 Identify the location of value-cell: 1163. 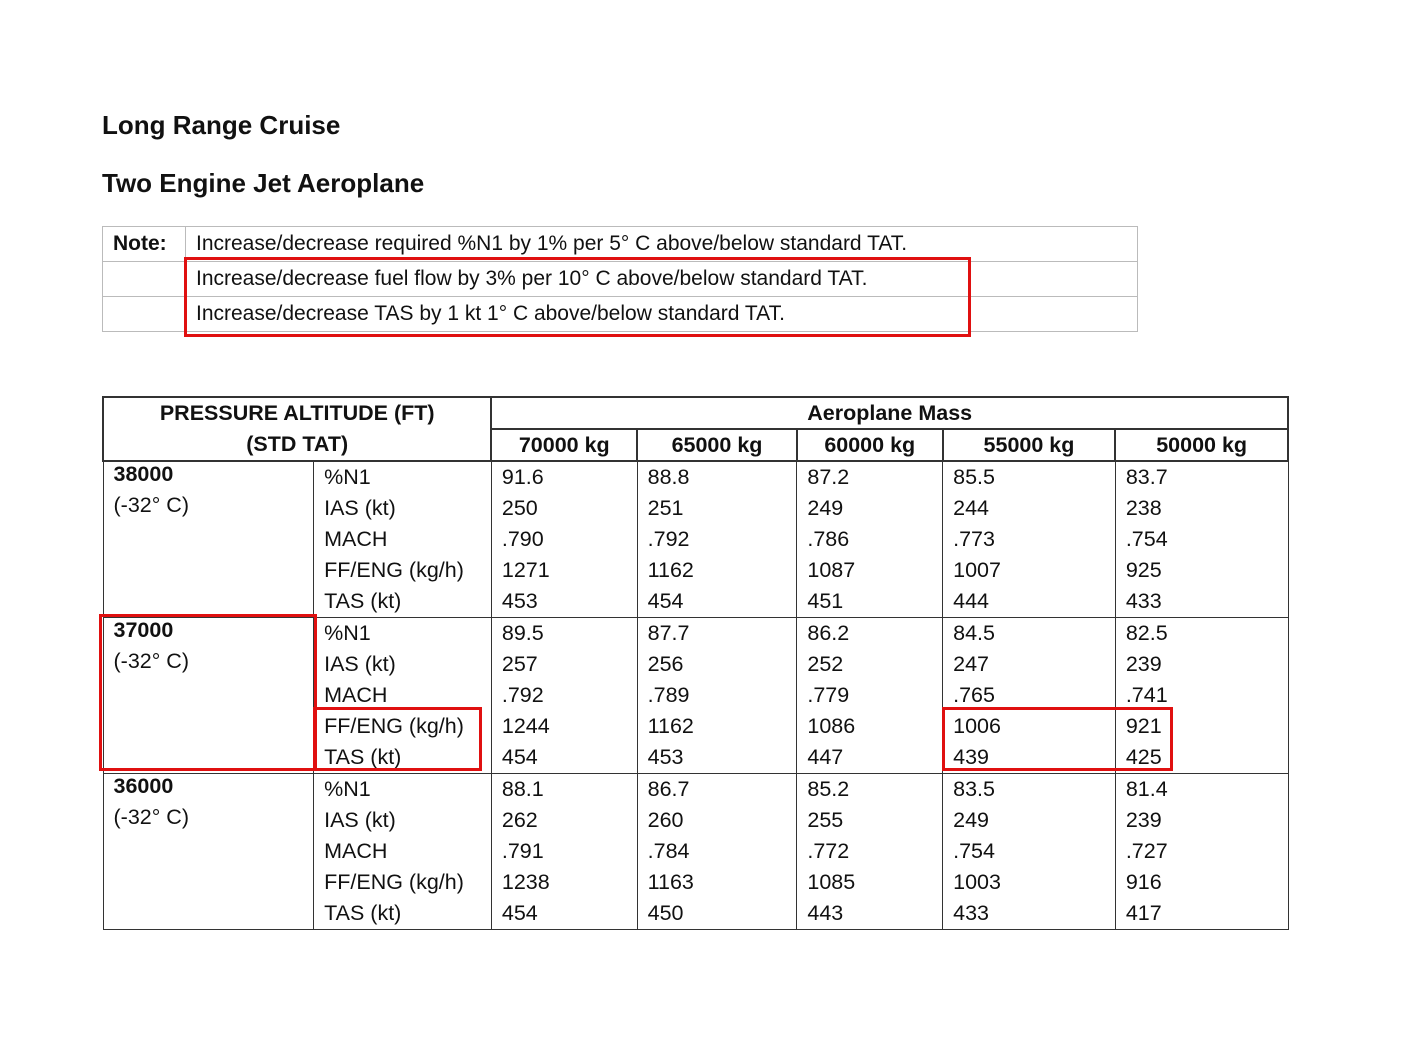
(717, 882).